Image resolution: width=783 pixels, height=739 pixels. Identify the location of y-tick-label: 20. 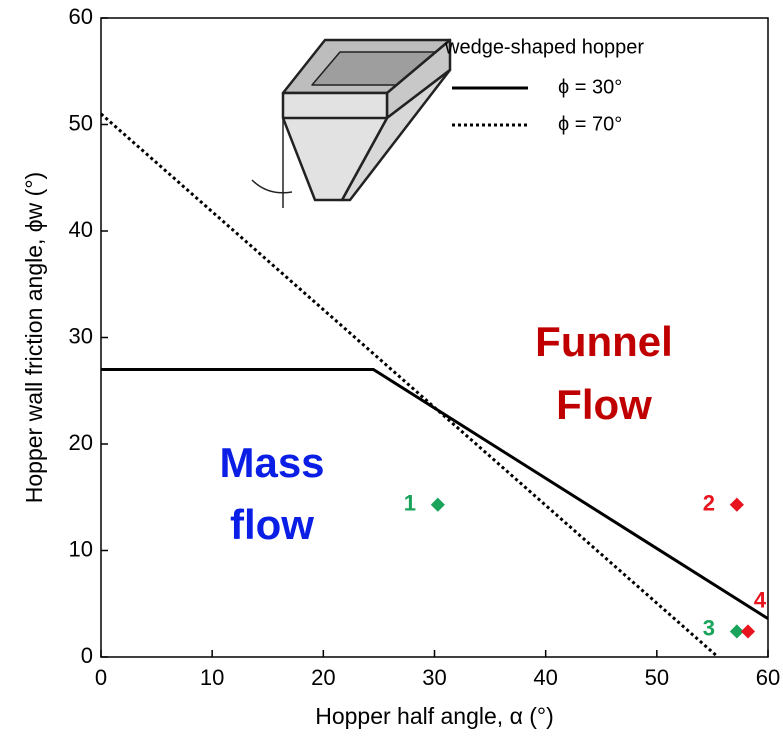
(81, 442).